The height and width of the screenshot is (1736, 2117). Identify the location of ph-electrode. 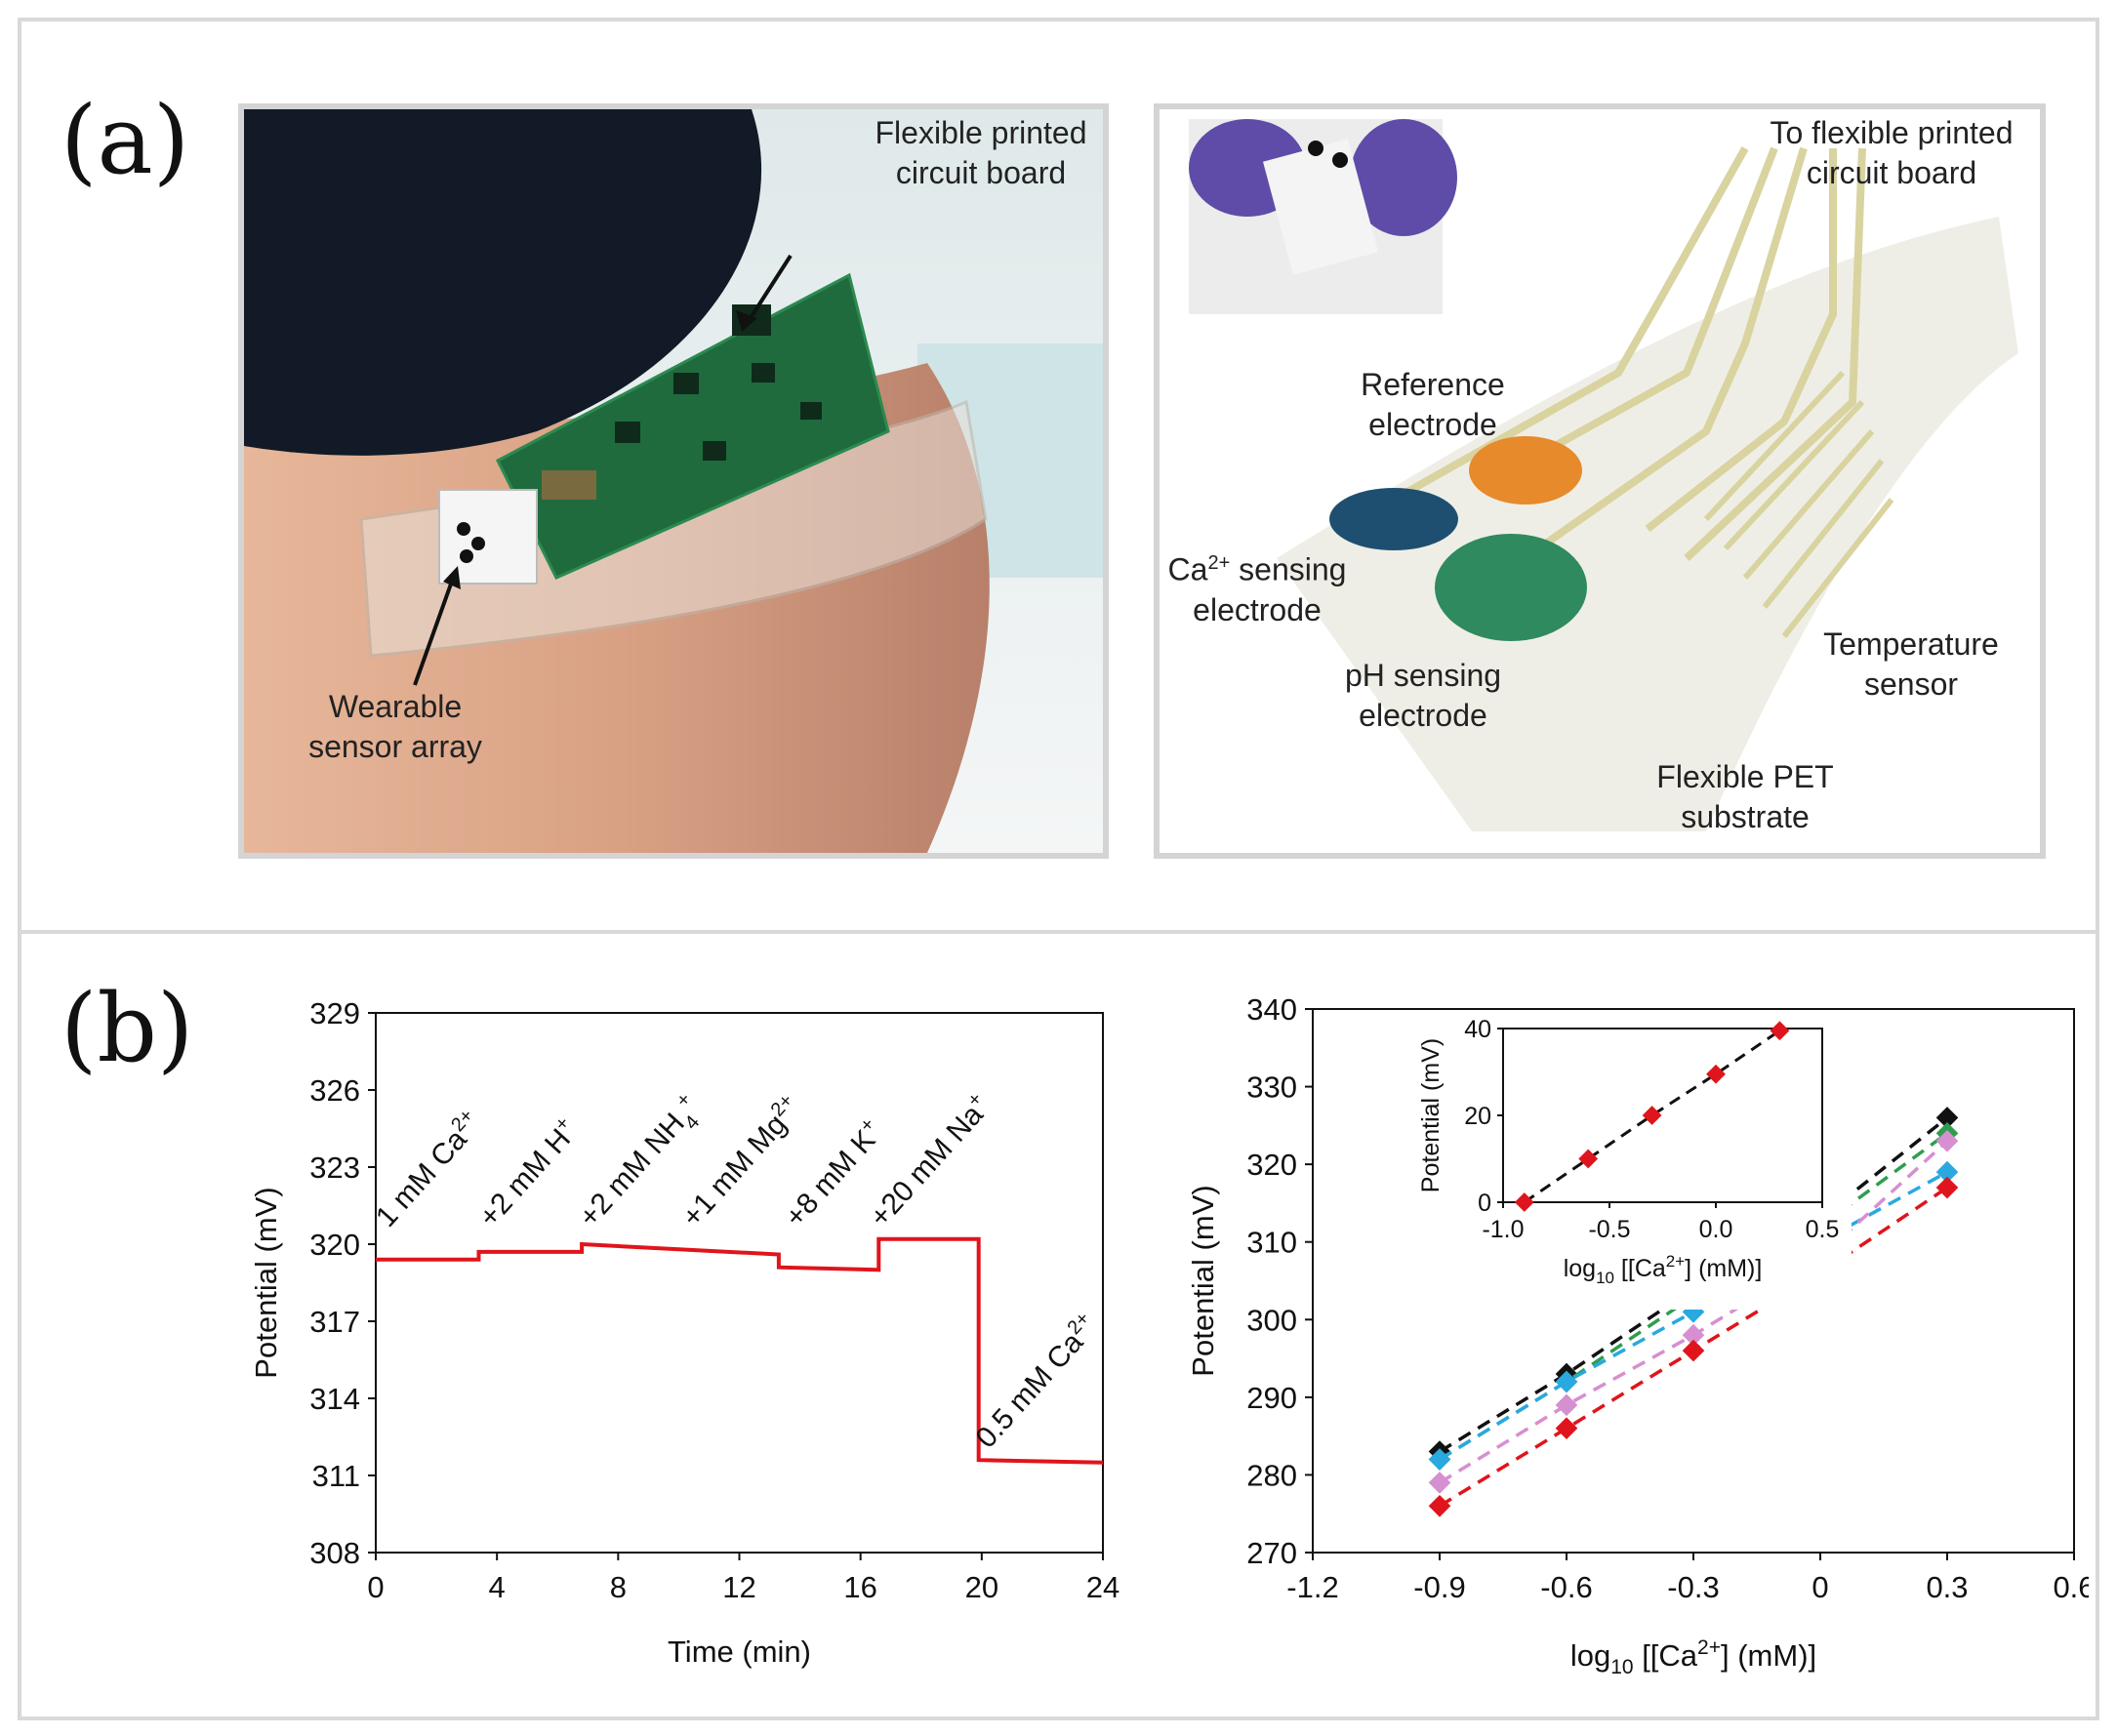
(1511, 587).